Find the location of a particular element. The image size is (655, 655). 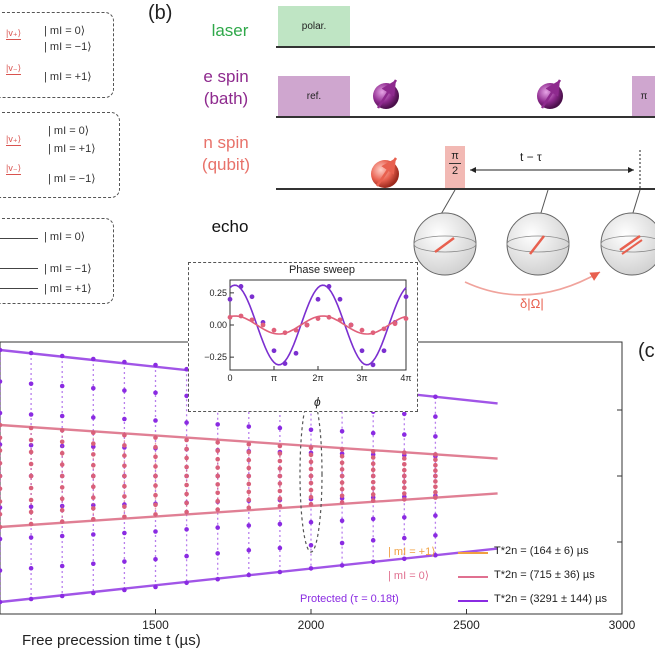

e-spin-label: e spin is located at coordinates (226, 76).